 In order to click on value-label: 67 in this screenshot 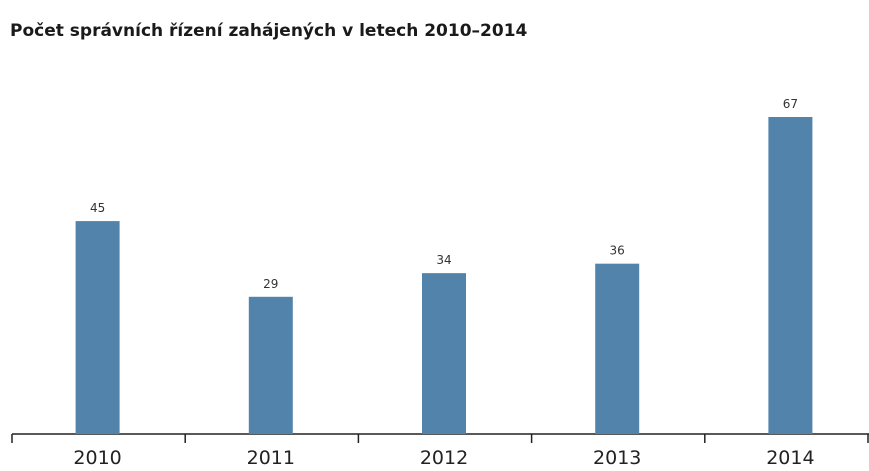, I will do `click(790, 104)`.